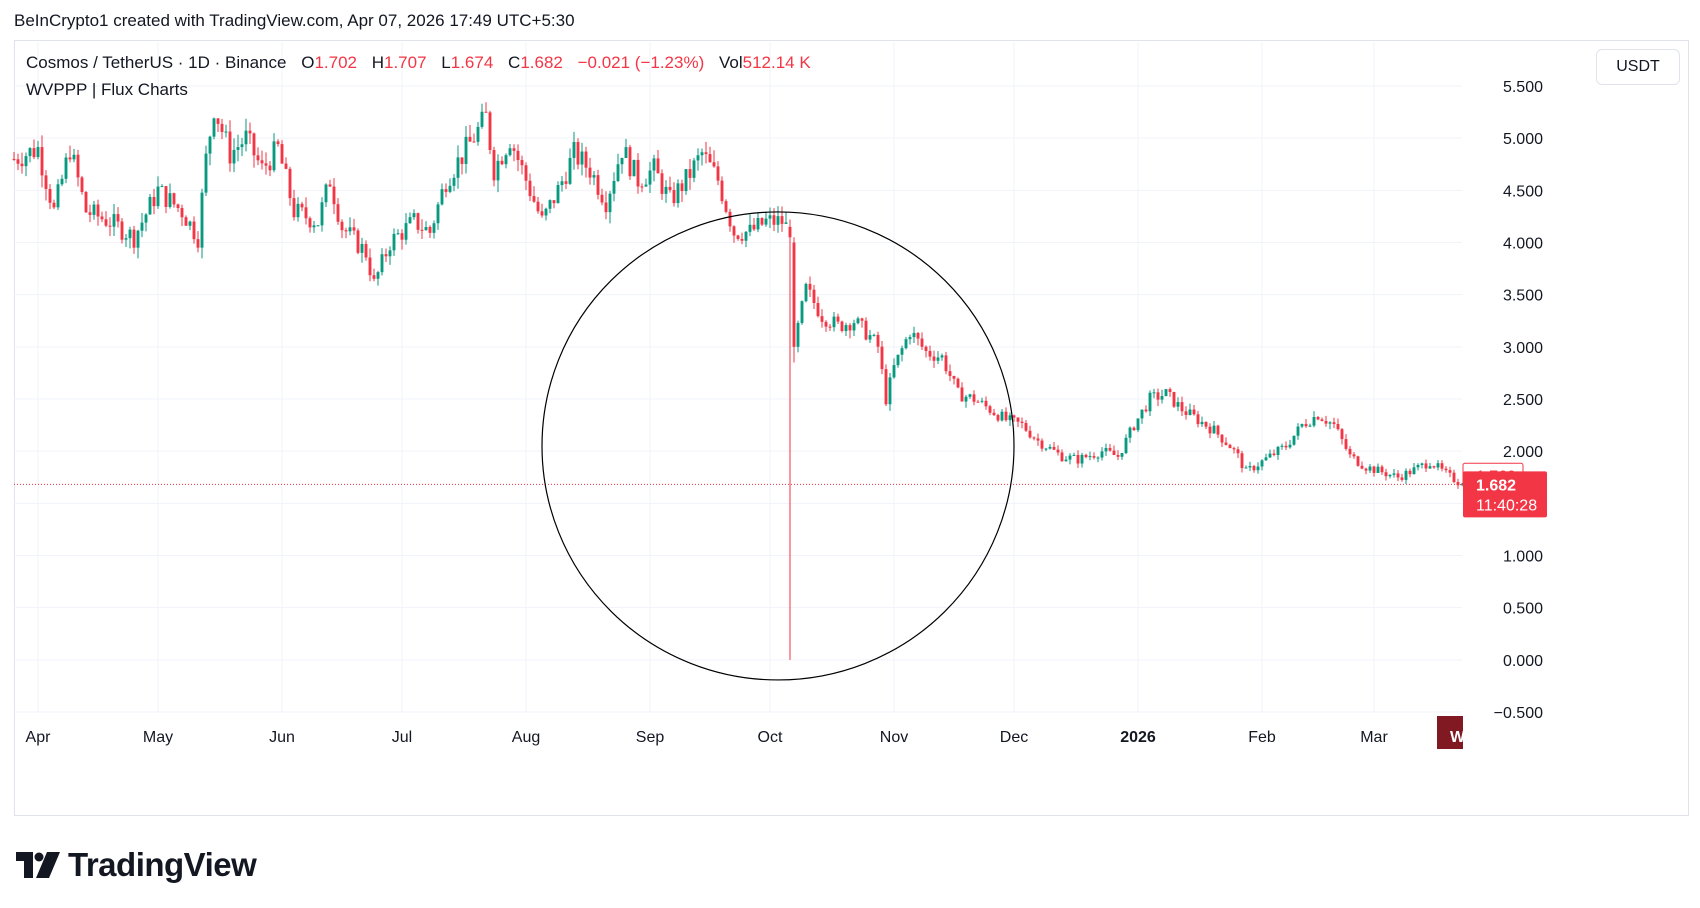  What do you see at coordinates (778, 446) in the screenshot?
I see `annotation-circle` at bounding box center [778, 446].